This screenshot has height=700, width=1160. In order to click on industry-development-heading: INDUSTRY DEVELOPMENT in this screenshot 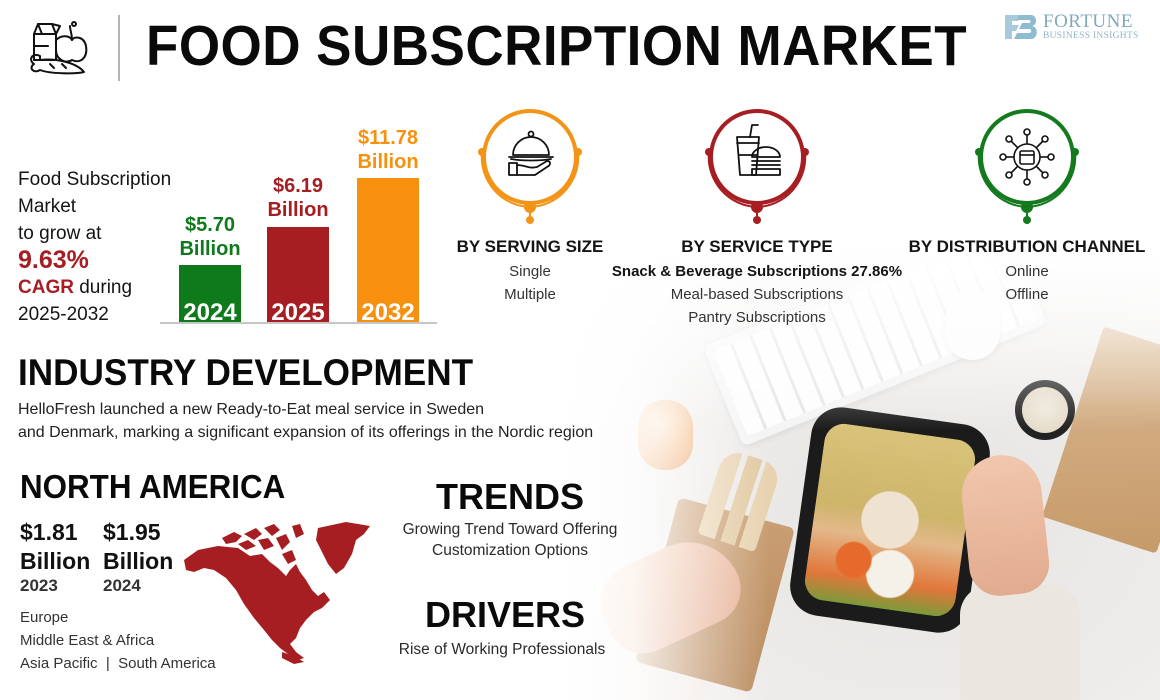, I will do `click(246, 372)`.